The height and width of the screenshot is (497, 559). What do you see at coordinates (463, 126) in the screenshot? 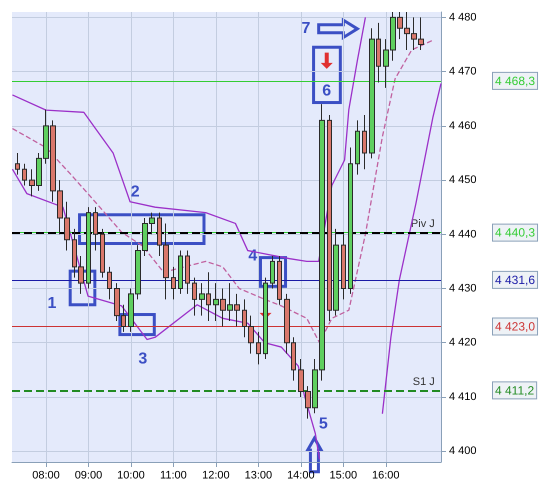
I see `y-tick-label: 4 460` at bounding box center [463, 126].